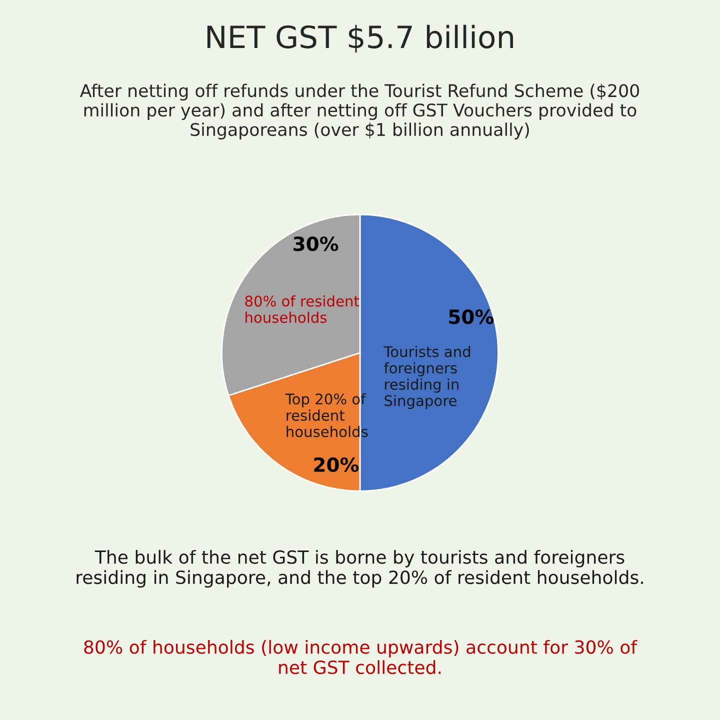 The image size is (720, 720). What do you see at coordinates (359, 112) in the screenshot?
I see `chart-subtitle: After netting off refunds under the Tourist Refund Scheme ($200 million per year) and after netting off GST Vouchers provided to Singaporeans (over $1 billion annually)` at bounding box center [359, 112].